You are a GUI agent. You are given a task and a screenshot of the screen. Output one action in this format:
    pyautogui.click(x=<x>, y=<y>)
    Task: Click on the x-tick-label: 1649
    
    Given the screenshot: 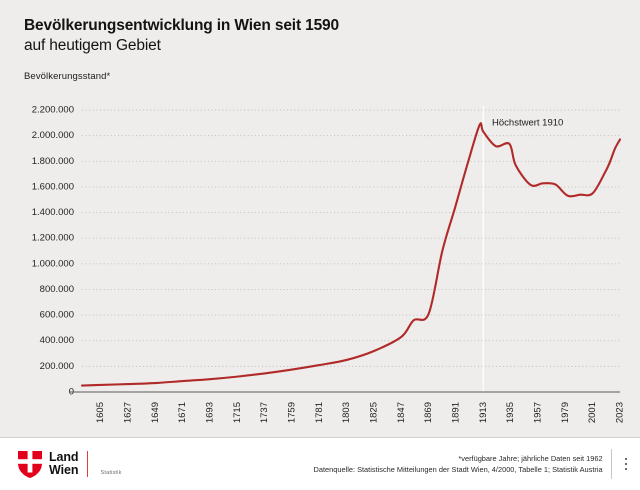 What is the action you would take?
    pyautogui.click(x=155, y=412)
    